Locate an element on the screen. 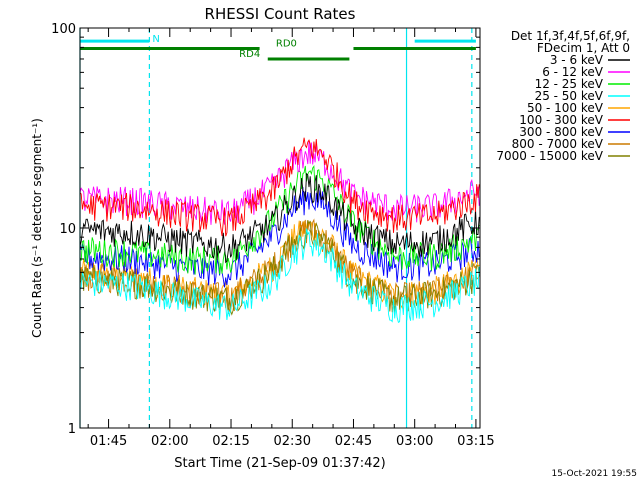 The width and height of the screenshot is (640, 480). legend-item-label: 300 - 800 keV is located at coordinates (561, 132).